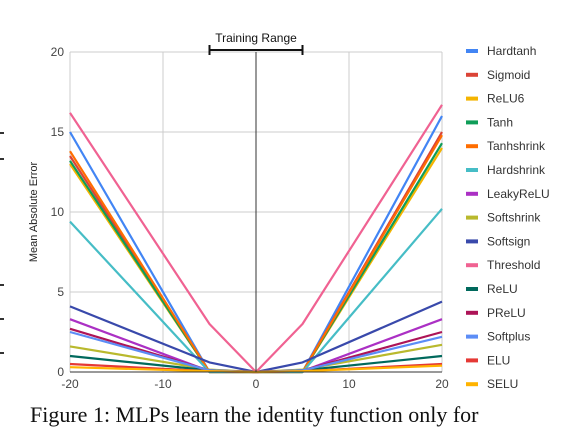  Describe the element at coordinates (513, 265) in the screenshot. I see `legend-label-threshold: Threshold` at that location.